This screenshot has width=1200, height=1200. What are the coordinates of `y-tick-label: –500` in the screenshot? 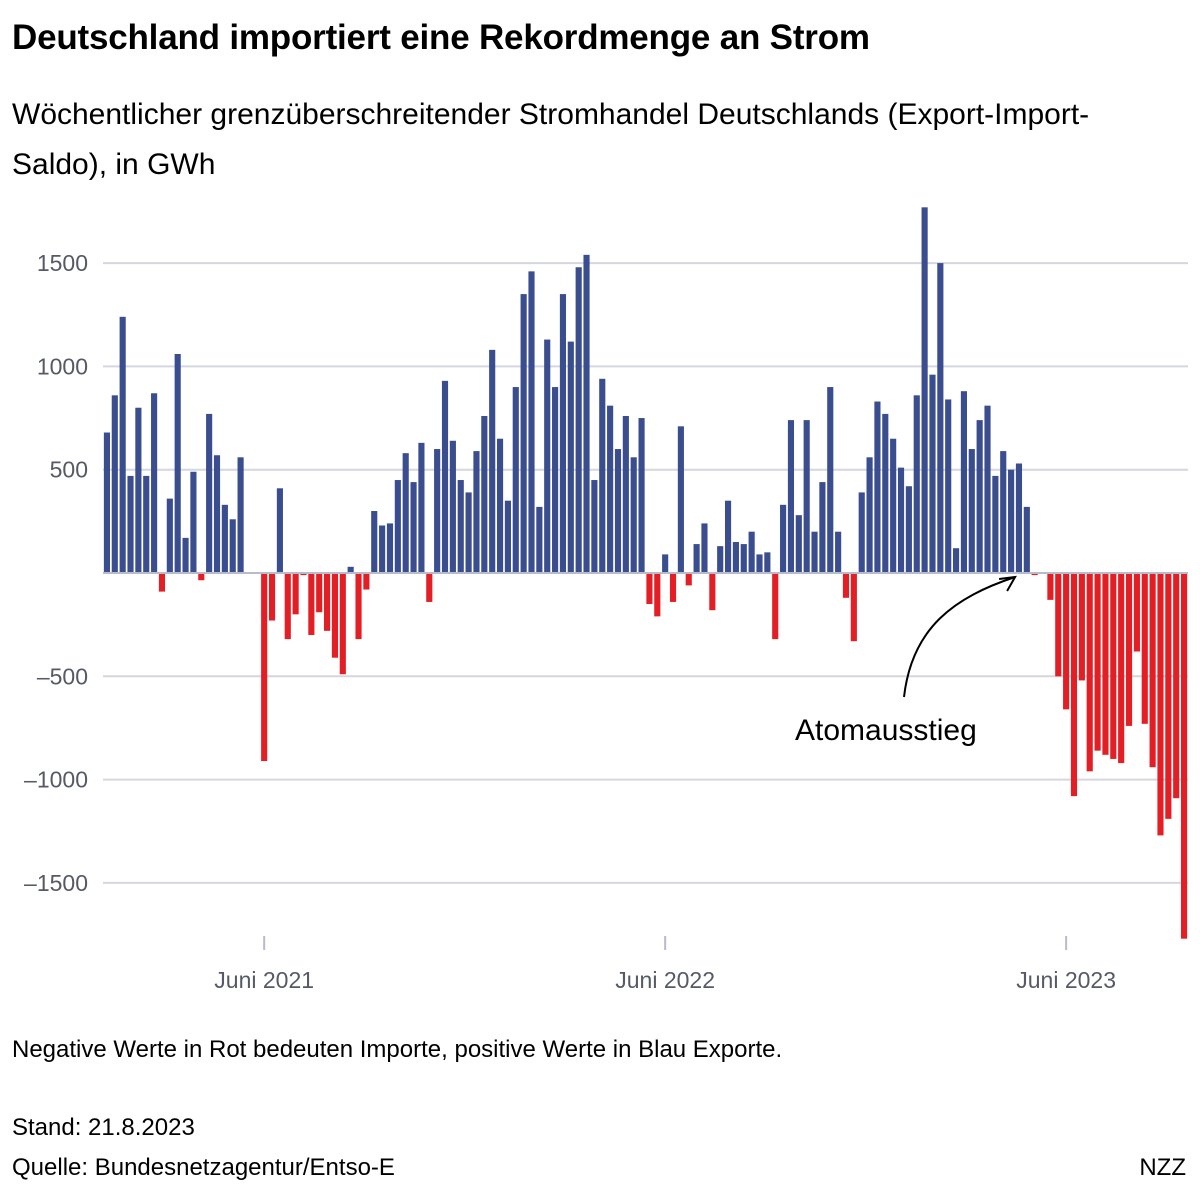 It's located at (62, 676).